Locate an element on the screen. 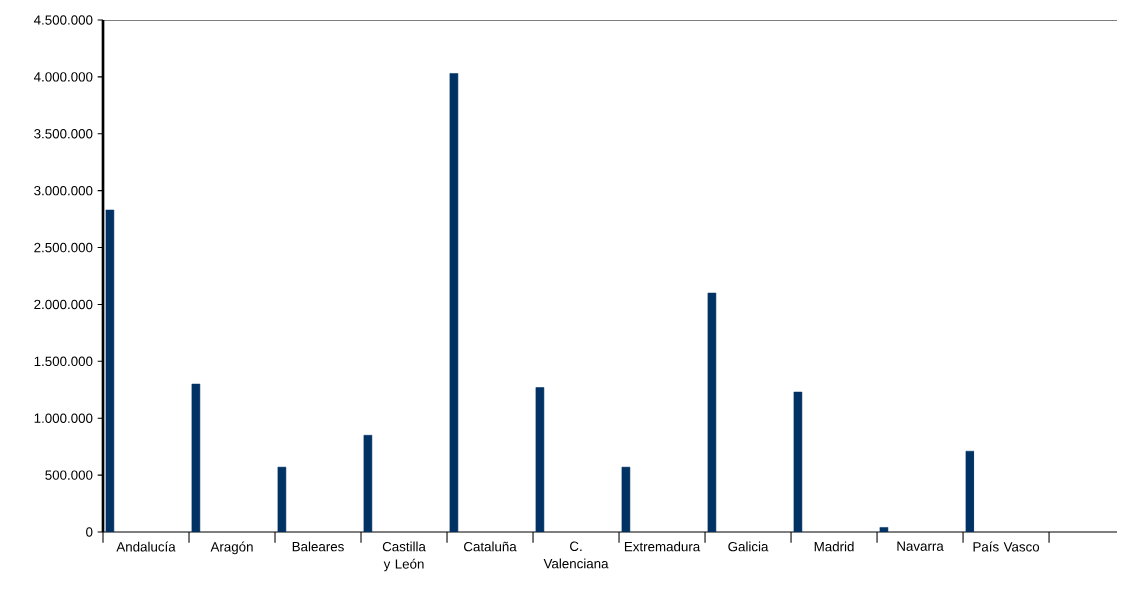 Image resolution: width=1125 pixels, height=606 pixels. y-tick-label: 2.500.000 is located at coordinates (63, 247).